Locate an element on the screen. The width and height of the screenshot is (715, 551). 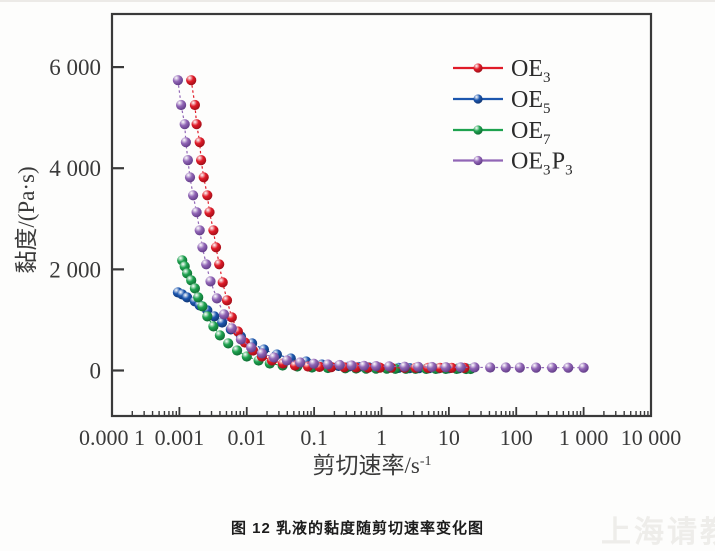
y-tick-label: 0 is located at coordinates (96, 370).